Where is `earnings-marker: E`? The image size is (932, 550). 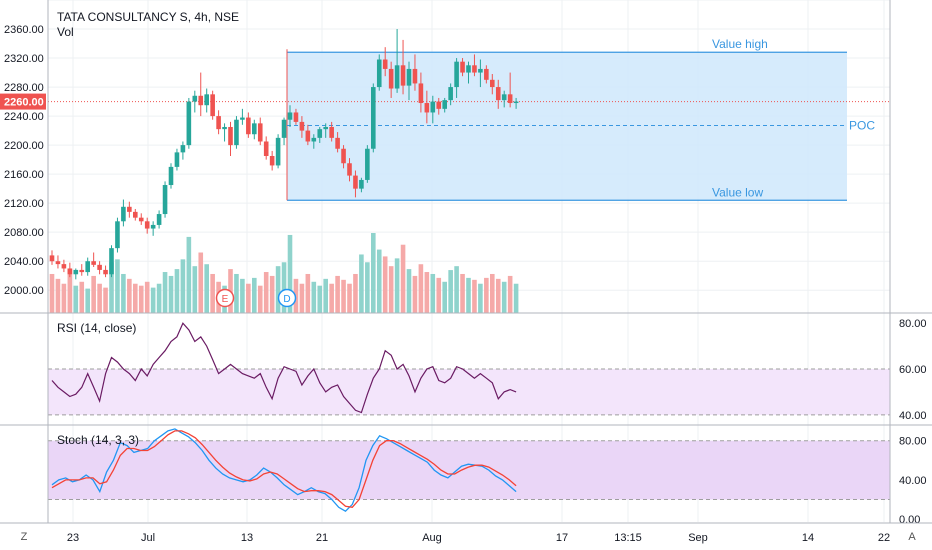 earnings-marker: E is located at coordinates (225, 298).